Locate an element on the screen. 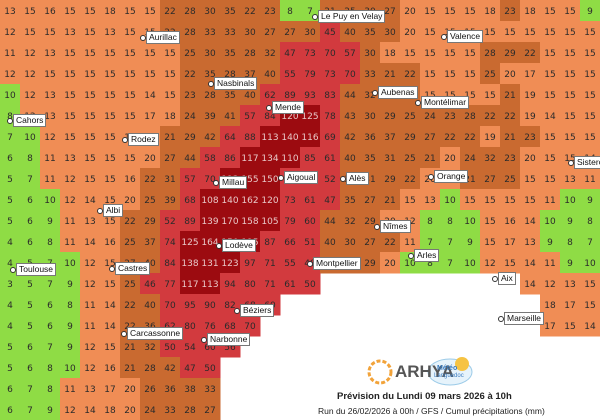 The image size is (600, 420). cell-value: 70 is located at coordinates (210, 180).